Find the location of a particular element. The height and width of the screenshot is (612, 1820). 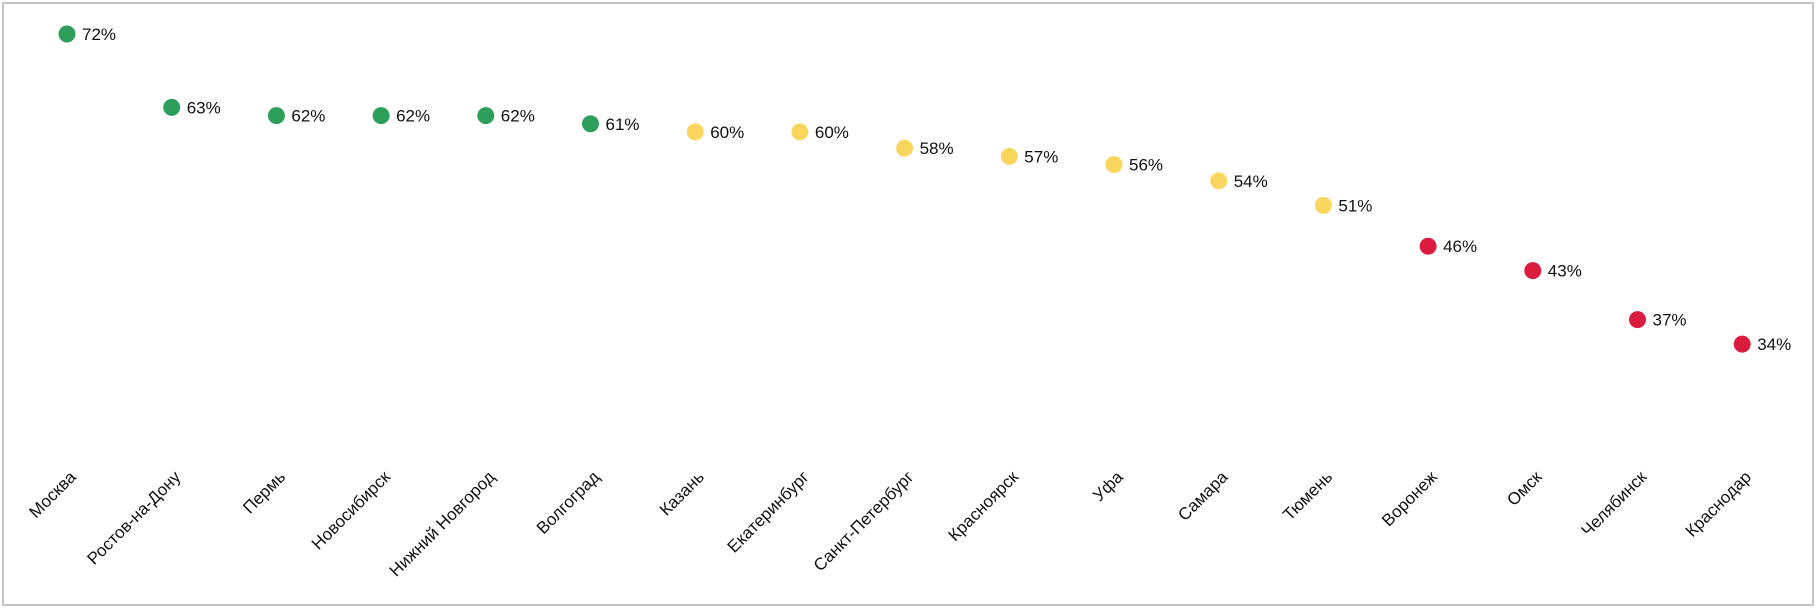

x-tick-label: Ростов-на-Дону is located at coordinates (134, 517).